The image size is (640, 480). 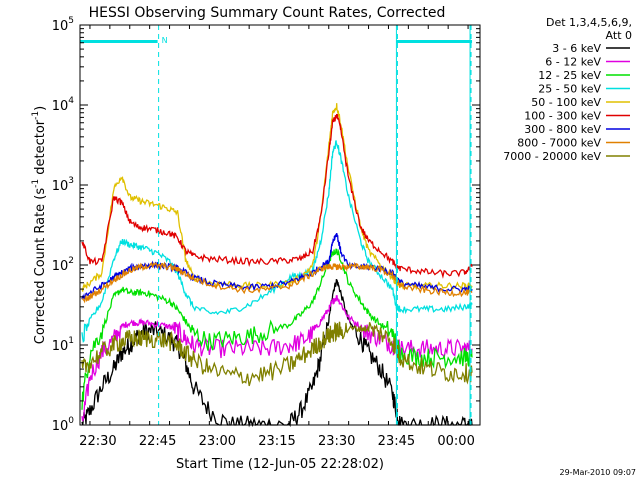 I want to click on y-tick-label: 10¹, so click(x=63, y=345).